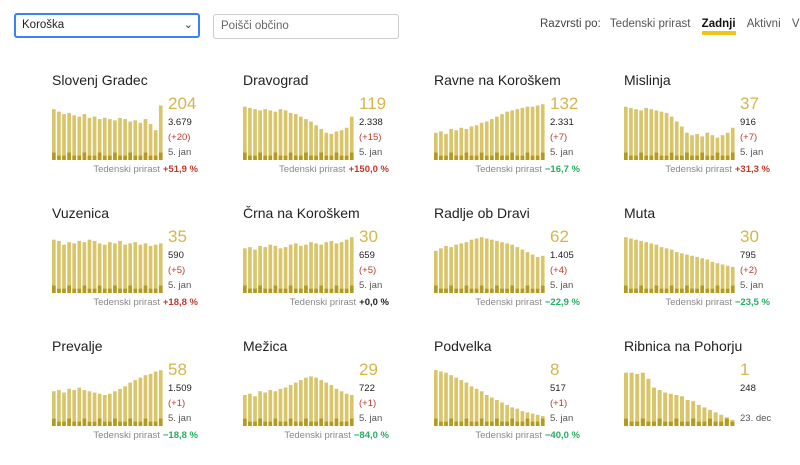 This screenshot has width=800, height=465. Describe the element at coordinates (717, 169) in the screenshot. I see `weekly-growth: Tedenski prirast +31,3 %` at that location.